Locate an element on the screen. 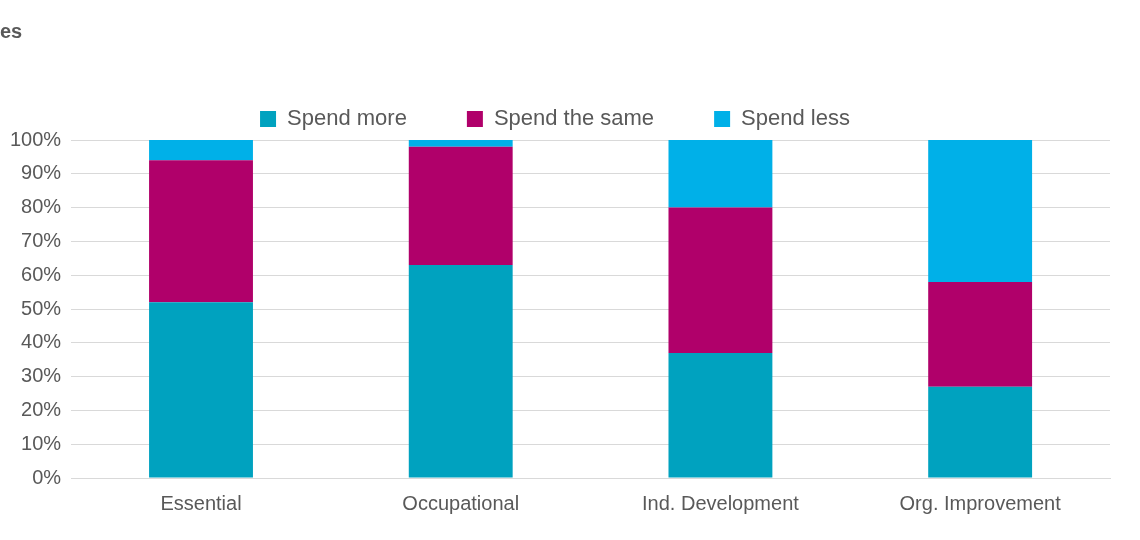 Image resolution: width=1140 pixels, height=540 pixels. y-tick-label: 0% is located at coordinates (47, 476).